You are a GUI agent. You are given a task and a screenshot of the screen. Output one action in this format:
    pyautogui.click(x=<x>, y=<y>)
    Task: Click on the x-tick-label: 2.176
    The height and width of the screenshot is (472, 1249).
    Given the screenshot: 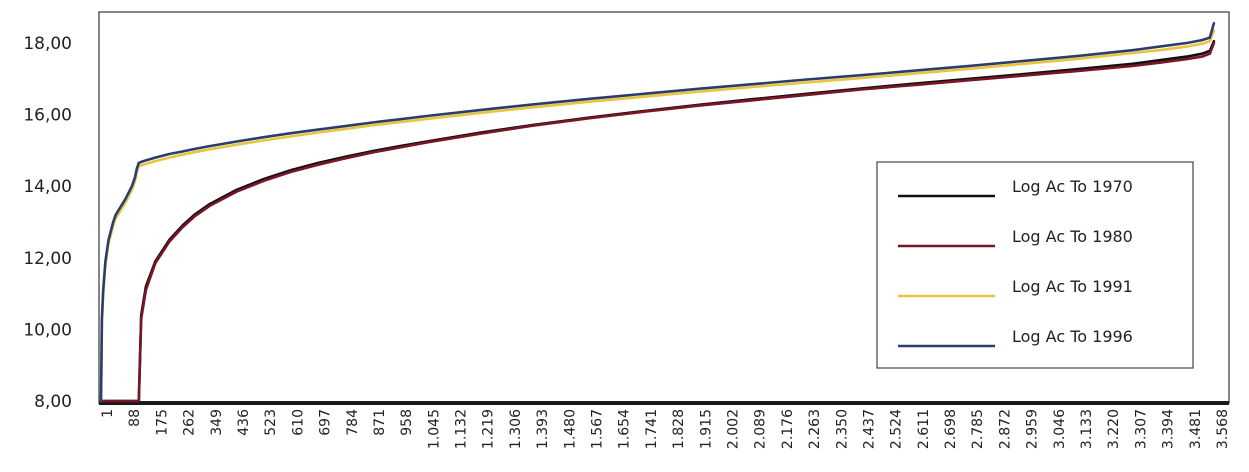 What is the action you would take?
    pyautogui.click(x=788, y=429)
    